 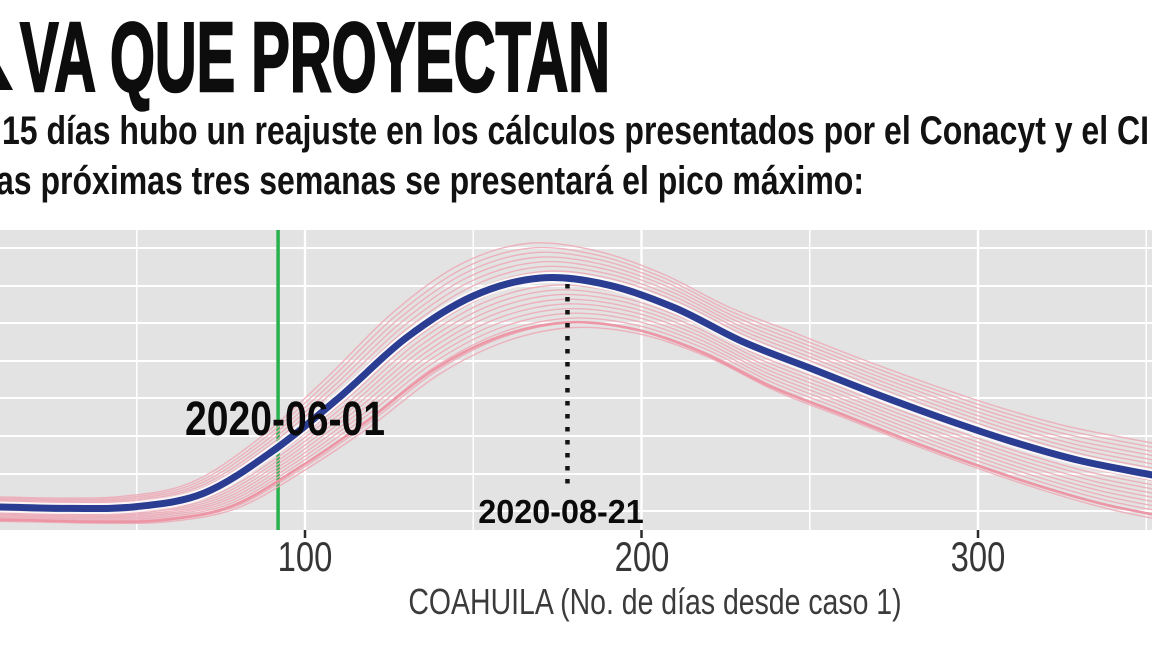 What do you see at coordinates (978, 556) in the screenshot?
I see `x-tick-300: 300` at bounding box center [978, 556].